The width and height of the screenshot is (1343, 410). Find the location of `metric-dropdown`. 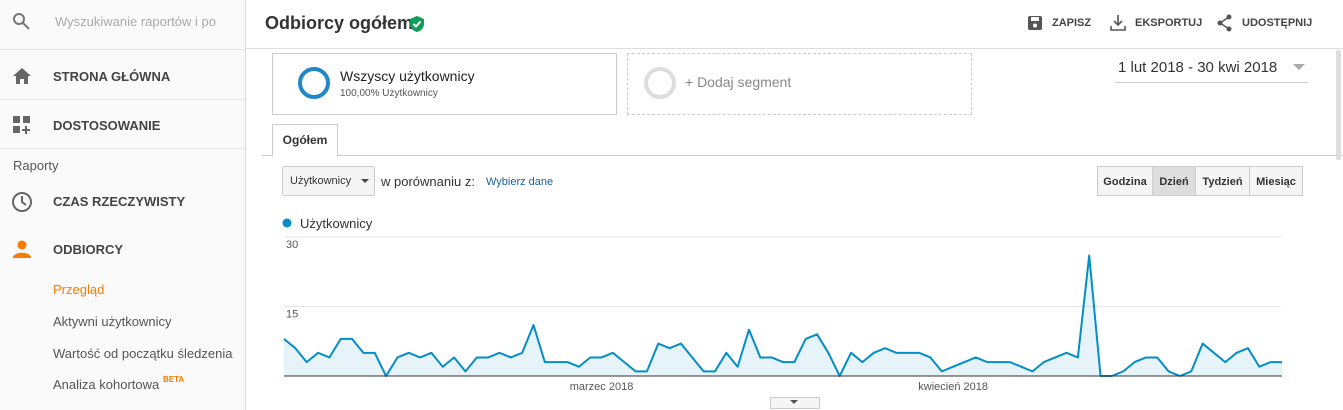

metric-dropdown is located at coordinates (328, 181).